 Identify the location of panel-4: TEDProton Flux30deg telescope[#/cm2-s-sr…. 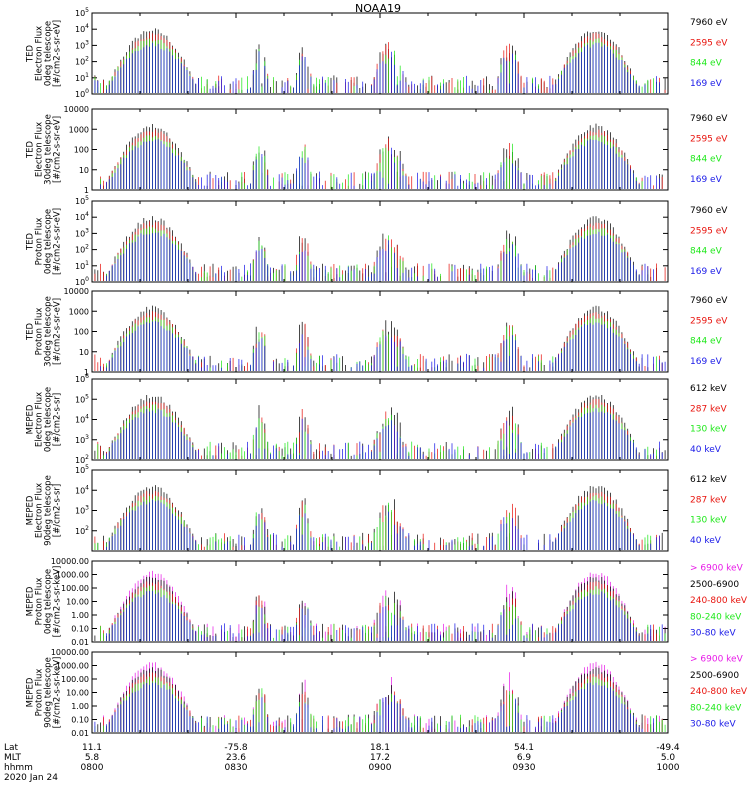
(377, 332).